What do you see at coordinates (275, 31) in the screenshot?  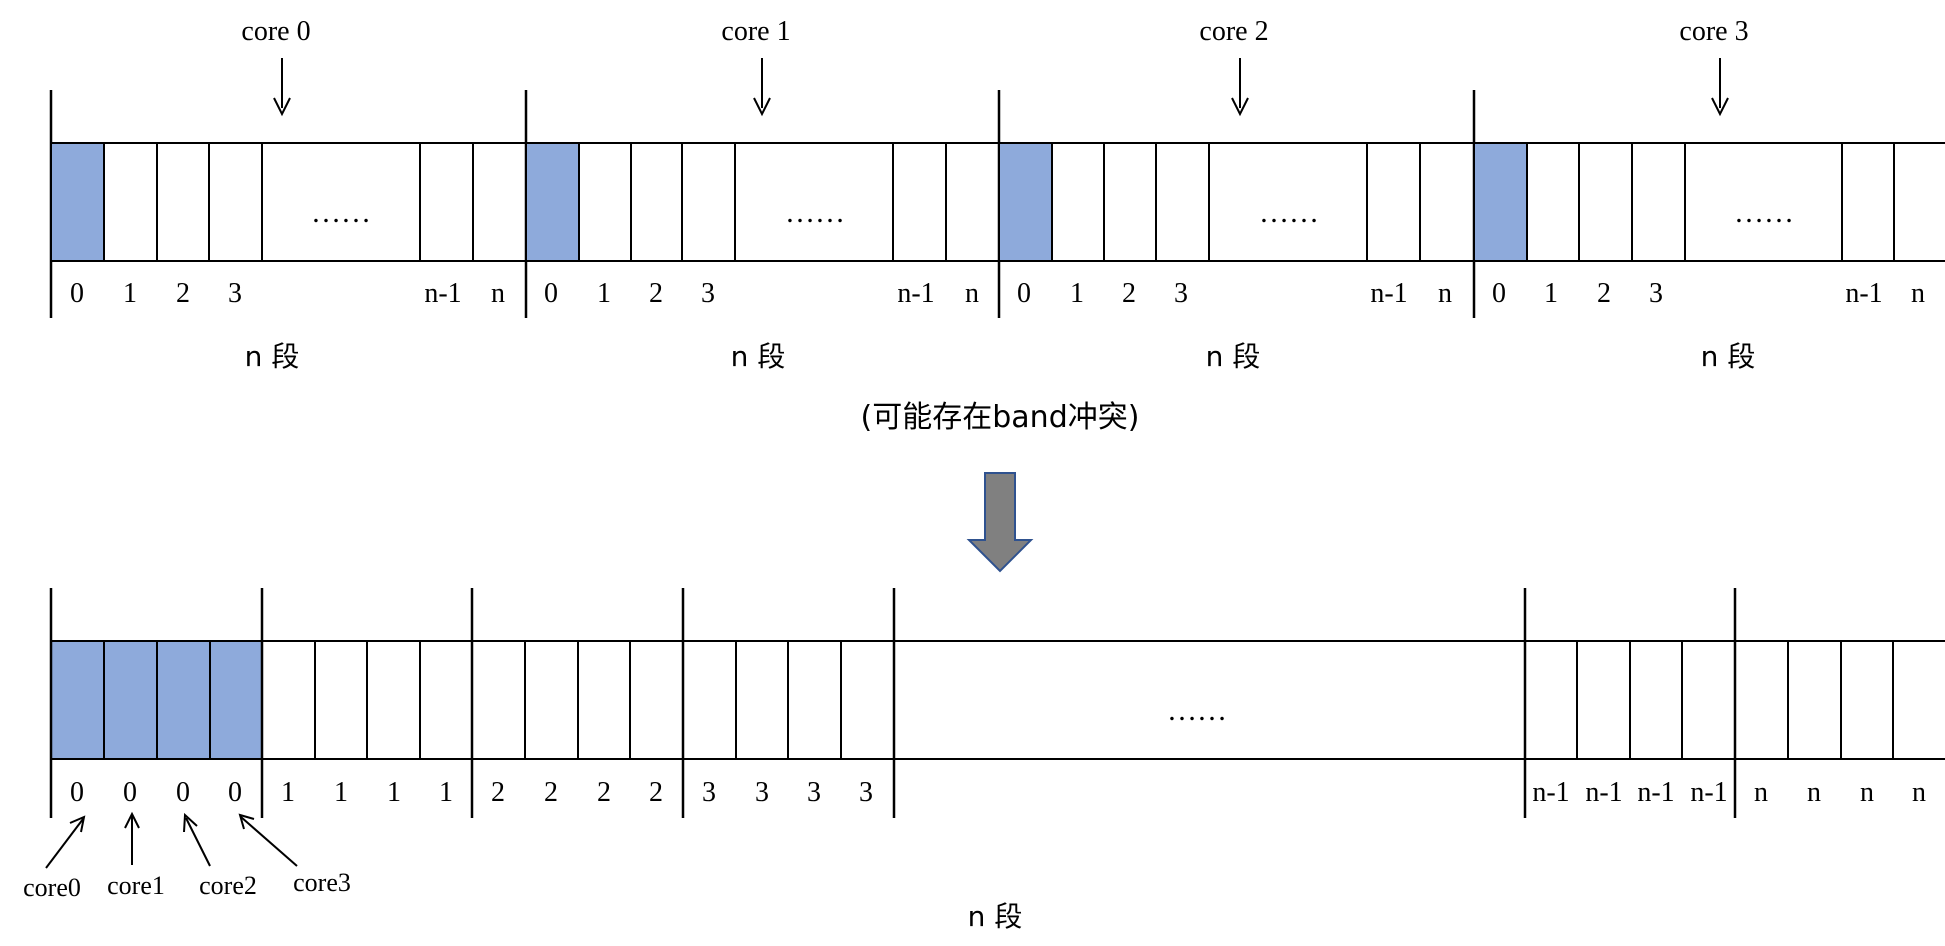 I see `core-label-0: core 0` at bounding box center [275, 31].